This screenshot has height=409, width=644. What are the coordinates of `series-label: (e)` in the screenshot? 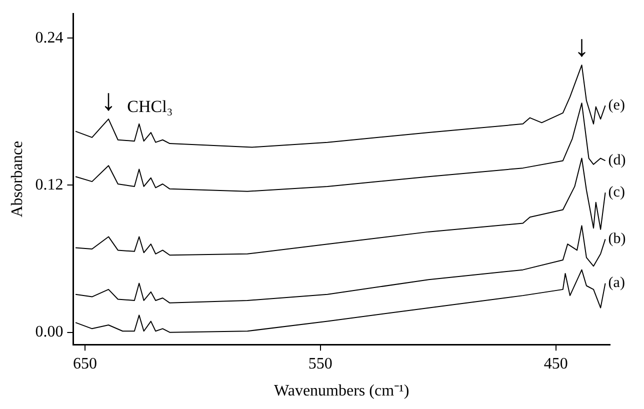 It's located at (616, 105).